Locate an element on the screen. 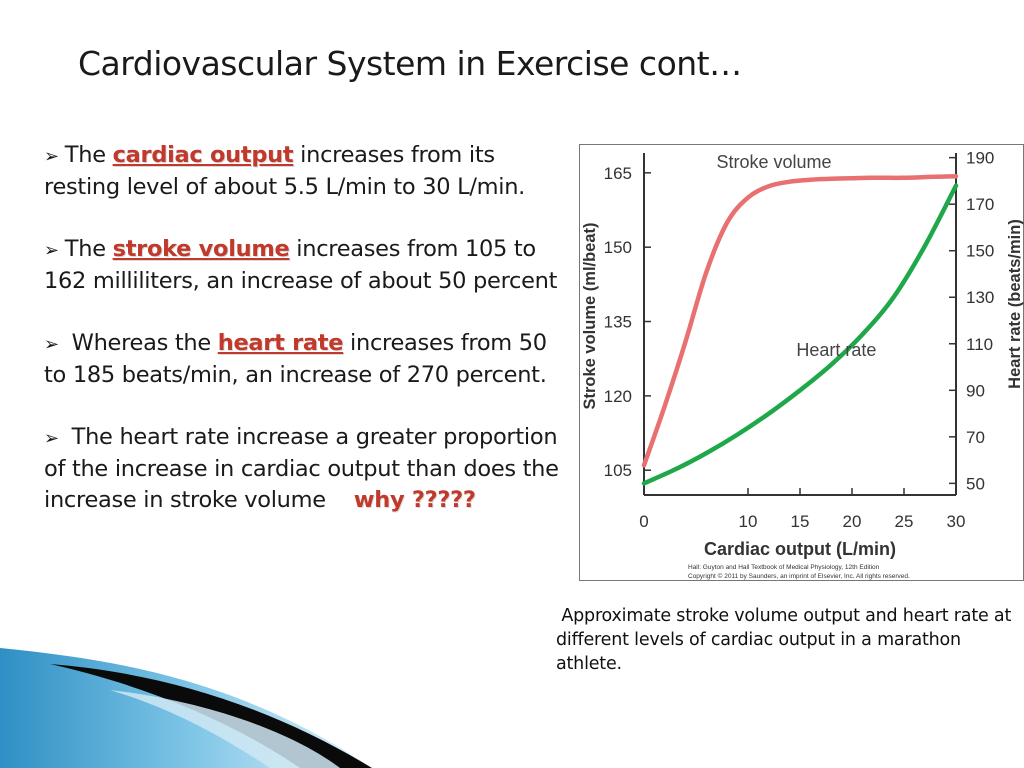 The height and width of the screenshot is (768, 1024). swoosh-highlight is located at coordinates (225, 729).